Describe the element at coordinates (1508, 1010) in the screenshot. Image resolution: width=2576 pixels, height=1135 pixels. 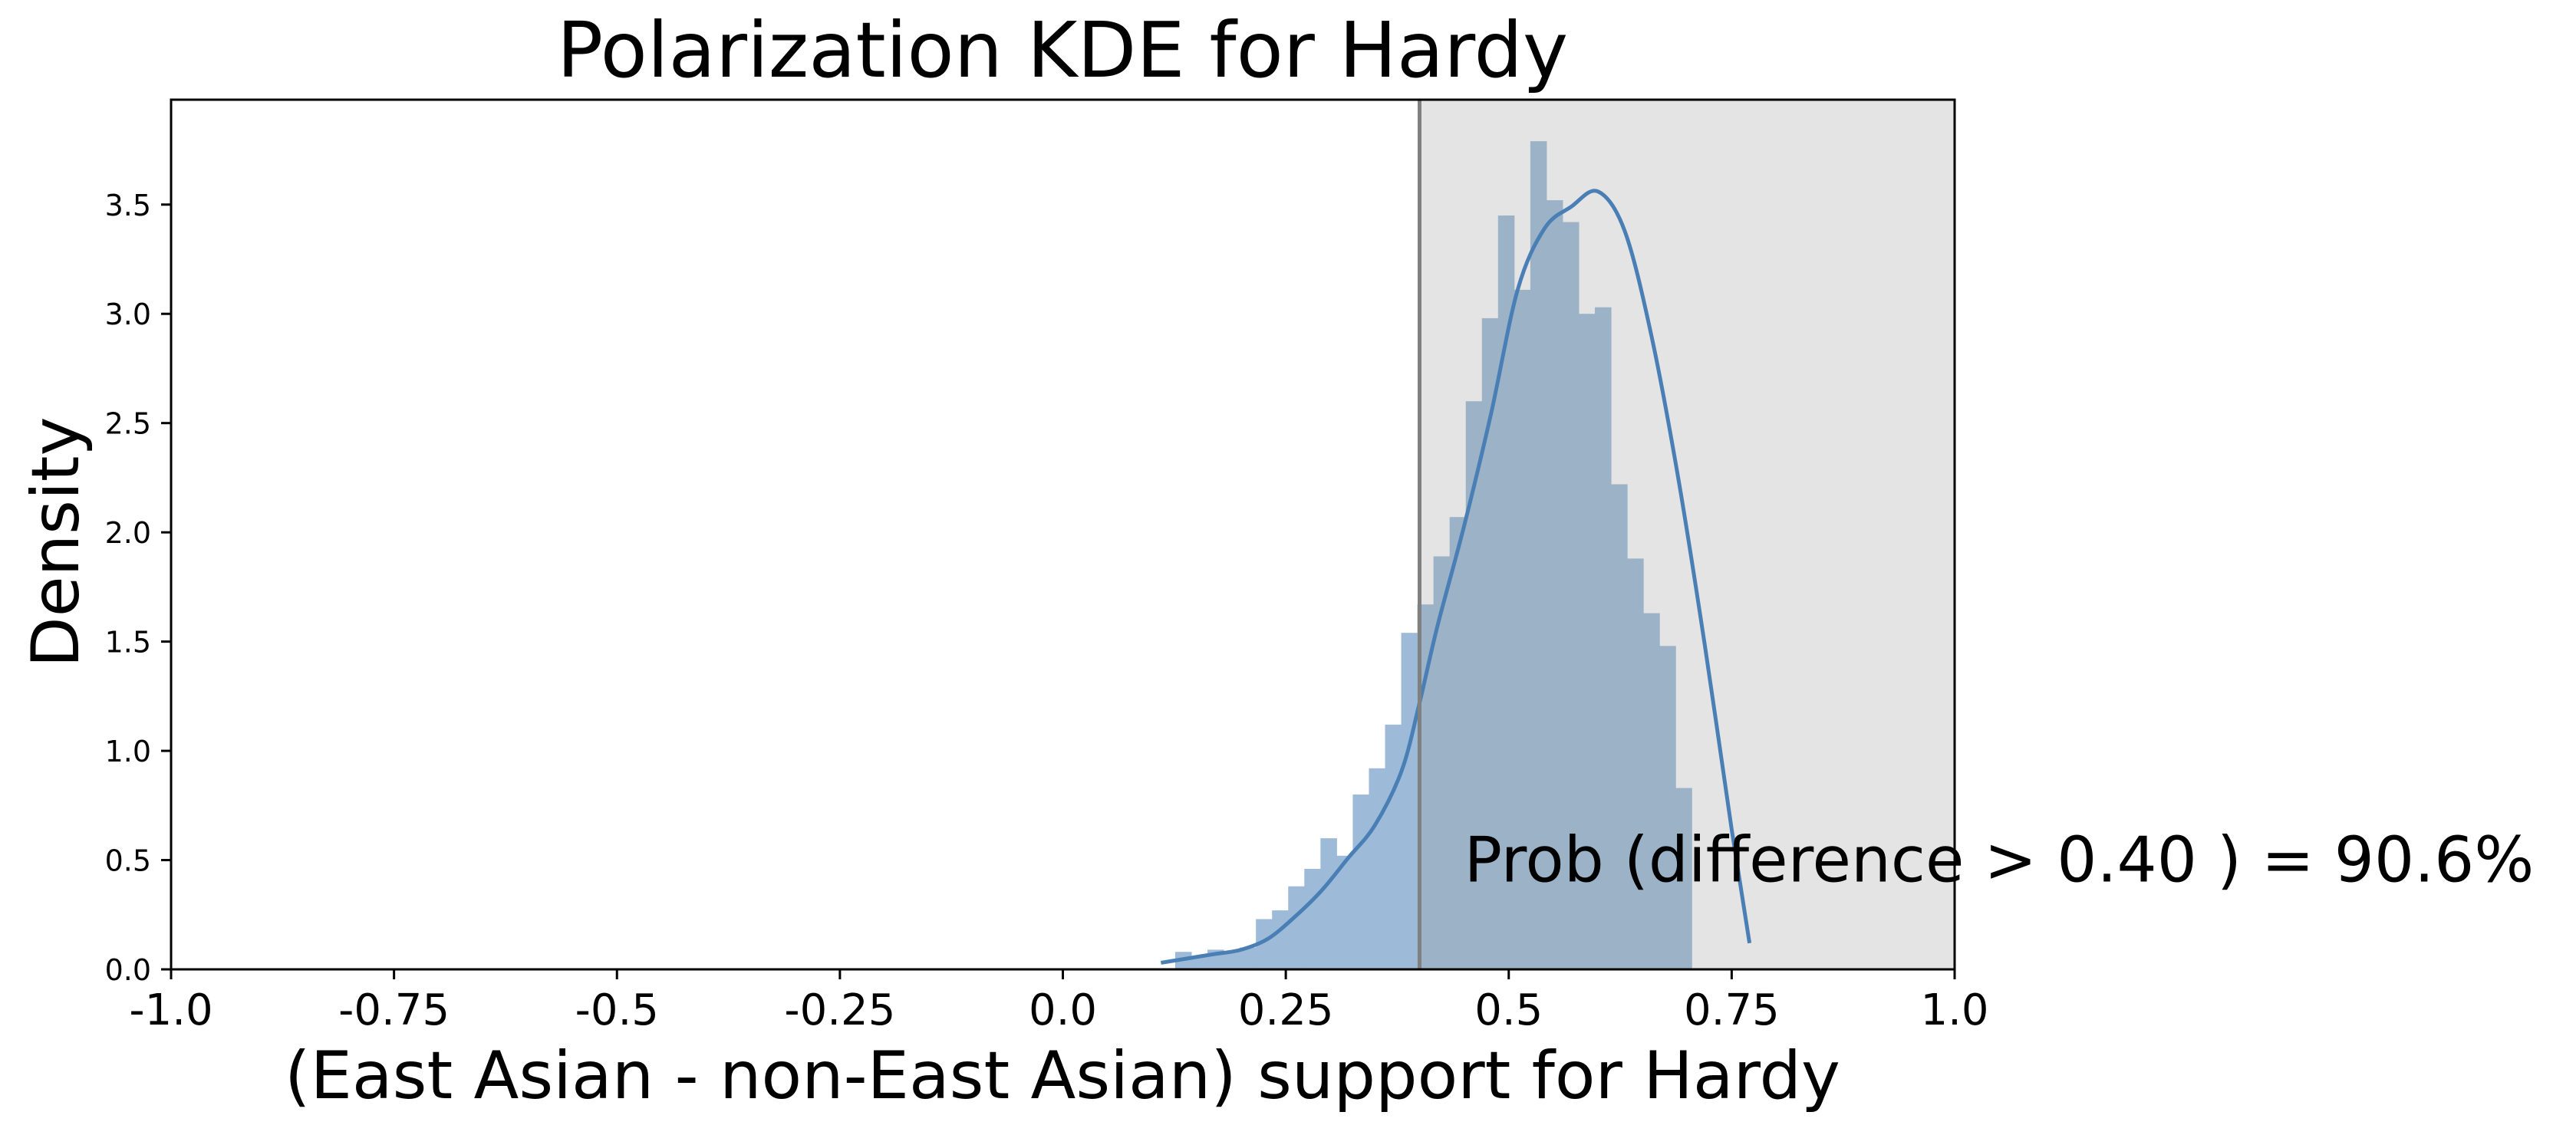
I see `x-tick-label: 0.5` at that location.